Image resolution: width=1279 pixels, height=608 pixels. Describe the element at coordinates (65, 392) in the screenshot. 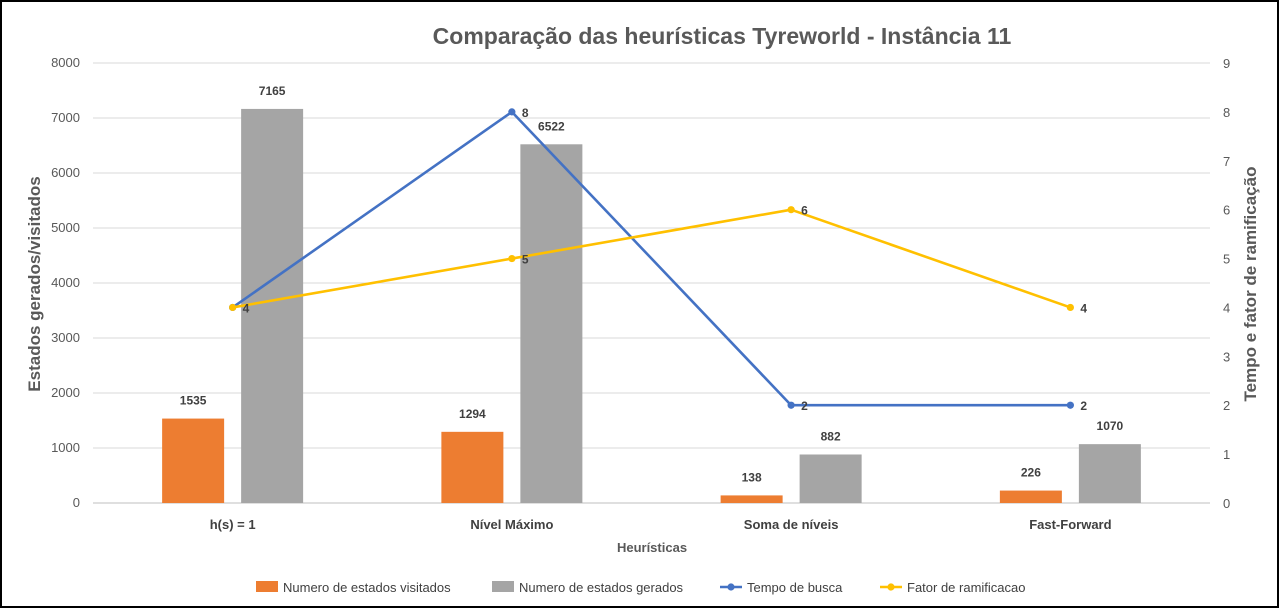

I see `y-tick-label: 2000` at that location.